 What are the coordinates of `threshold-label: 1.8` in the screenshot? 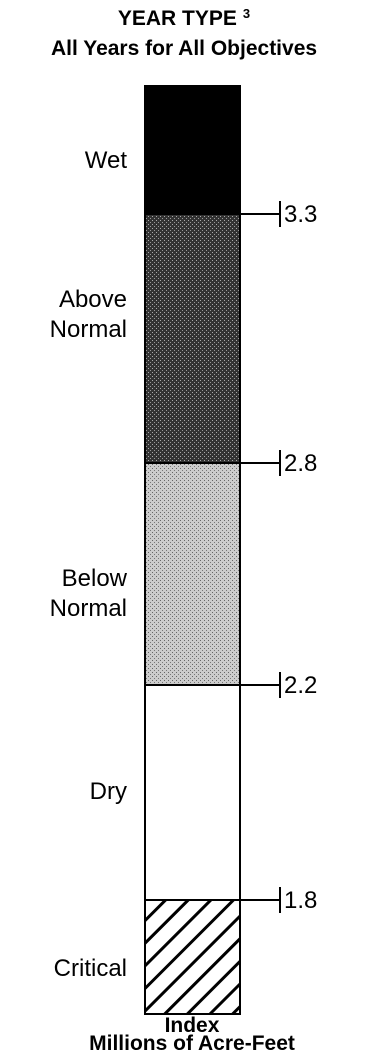 It's located at (300, 900).